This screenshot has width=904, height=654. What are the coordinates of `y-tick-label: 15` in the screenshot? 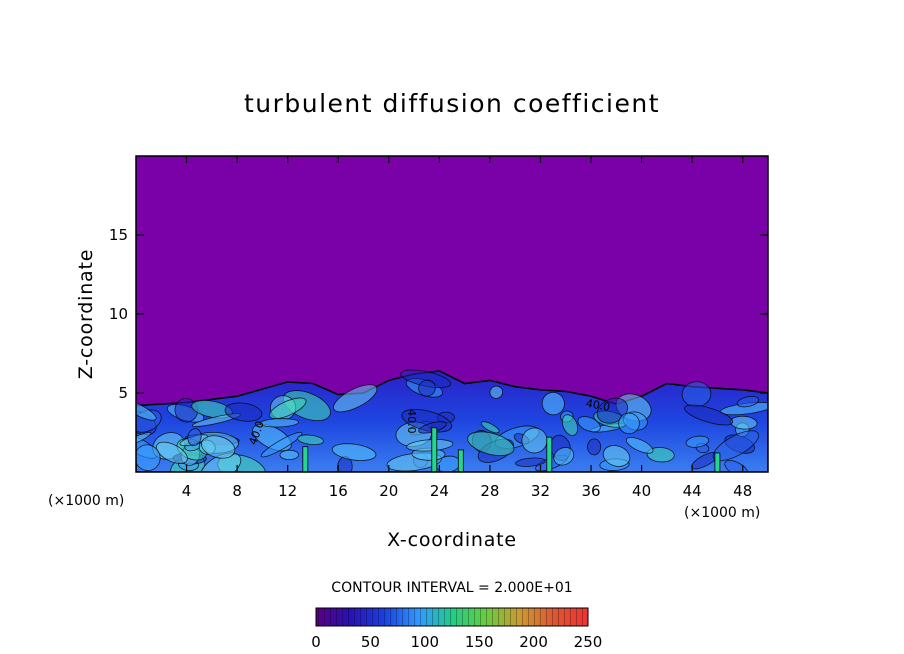 It's located at (118, 235).